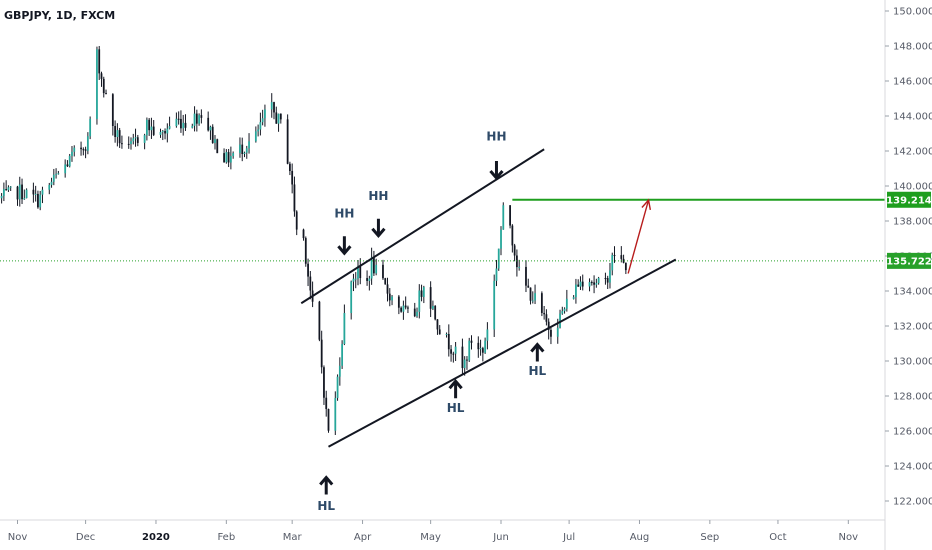  I want to click on price-tick-label: 144.000, so click(912, 117).